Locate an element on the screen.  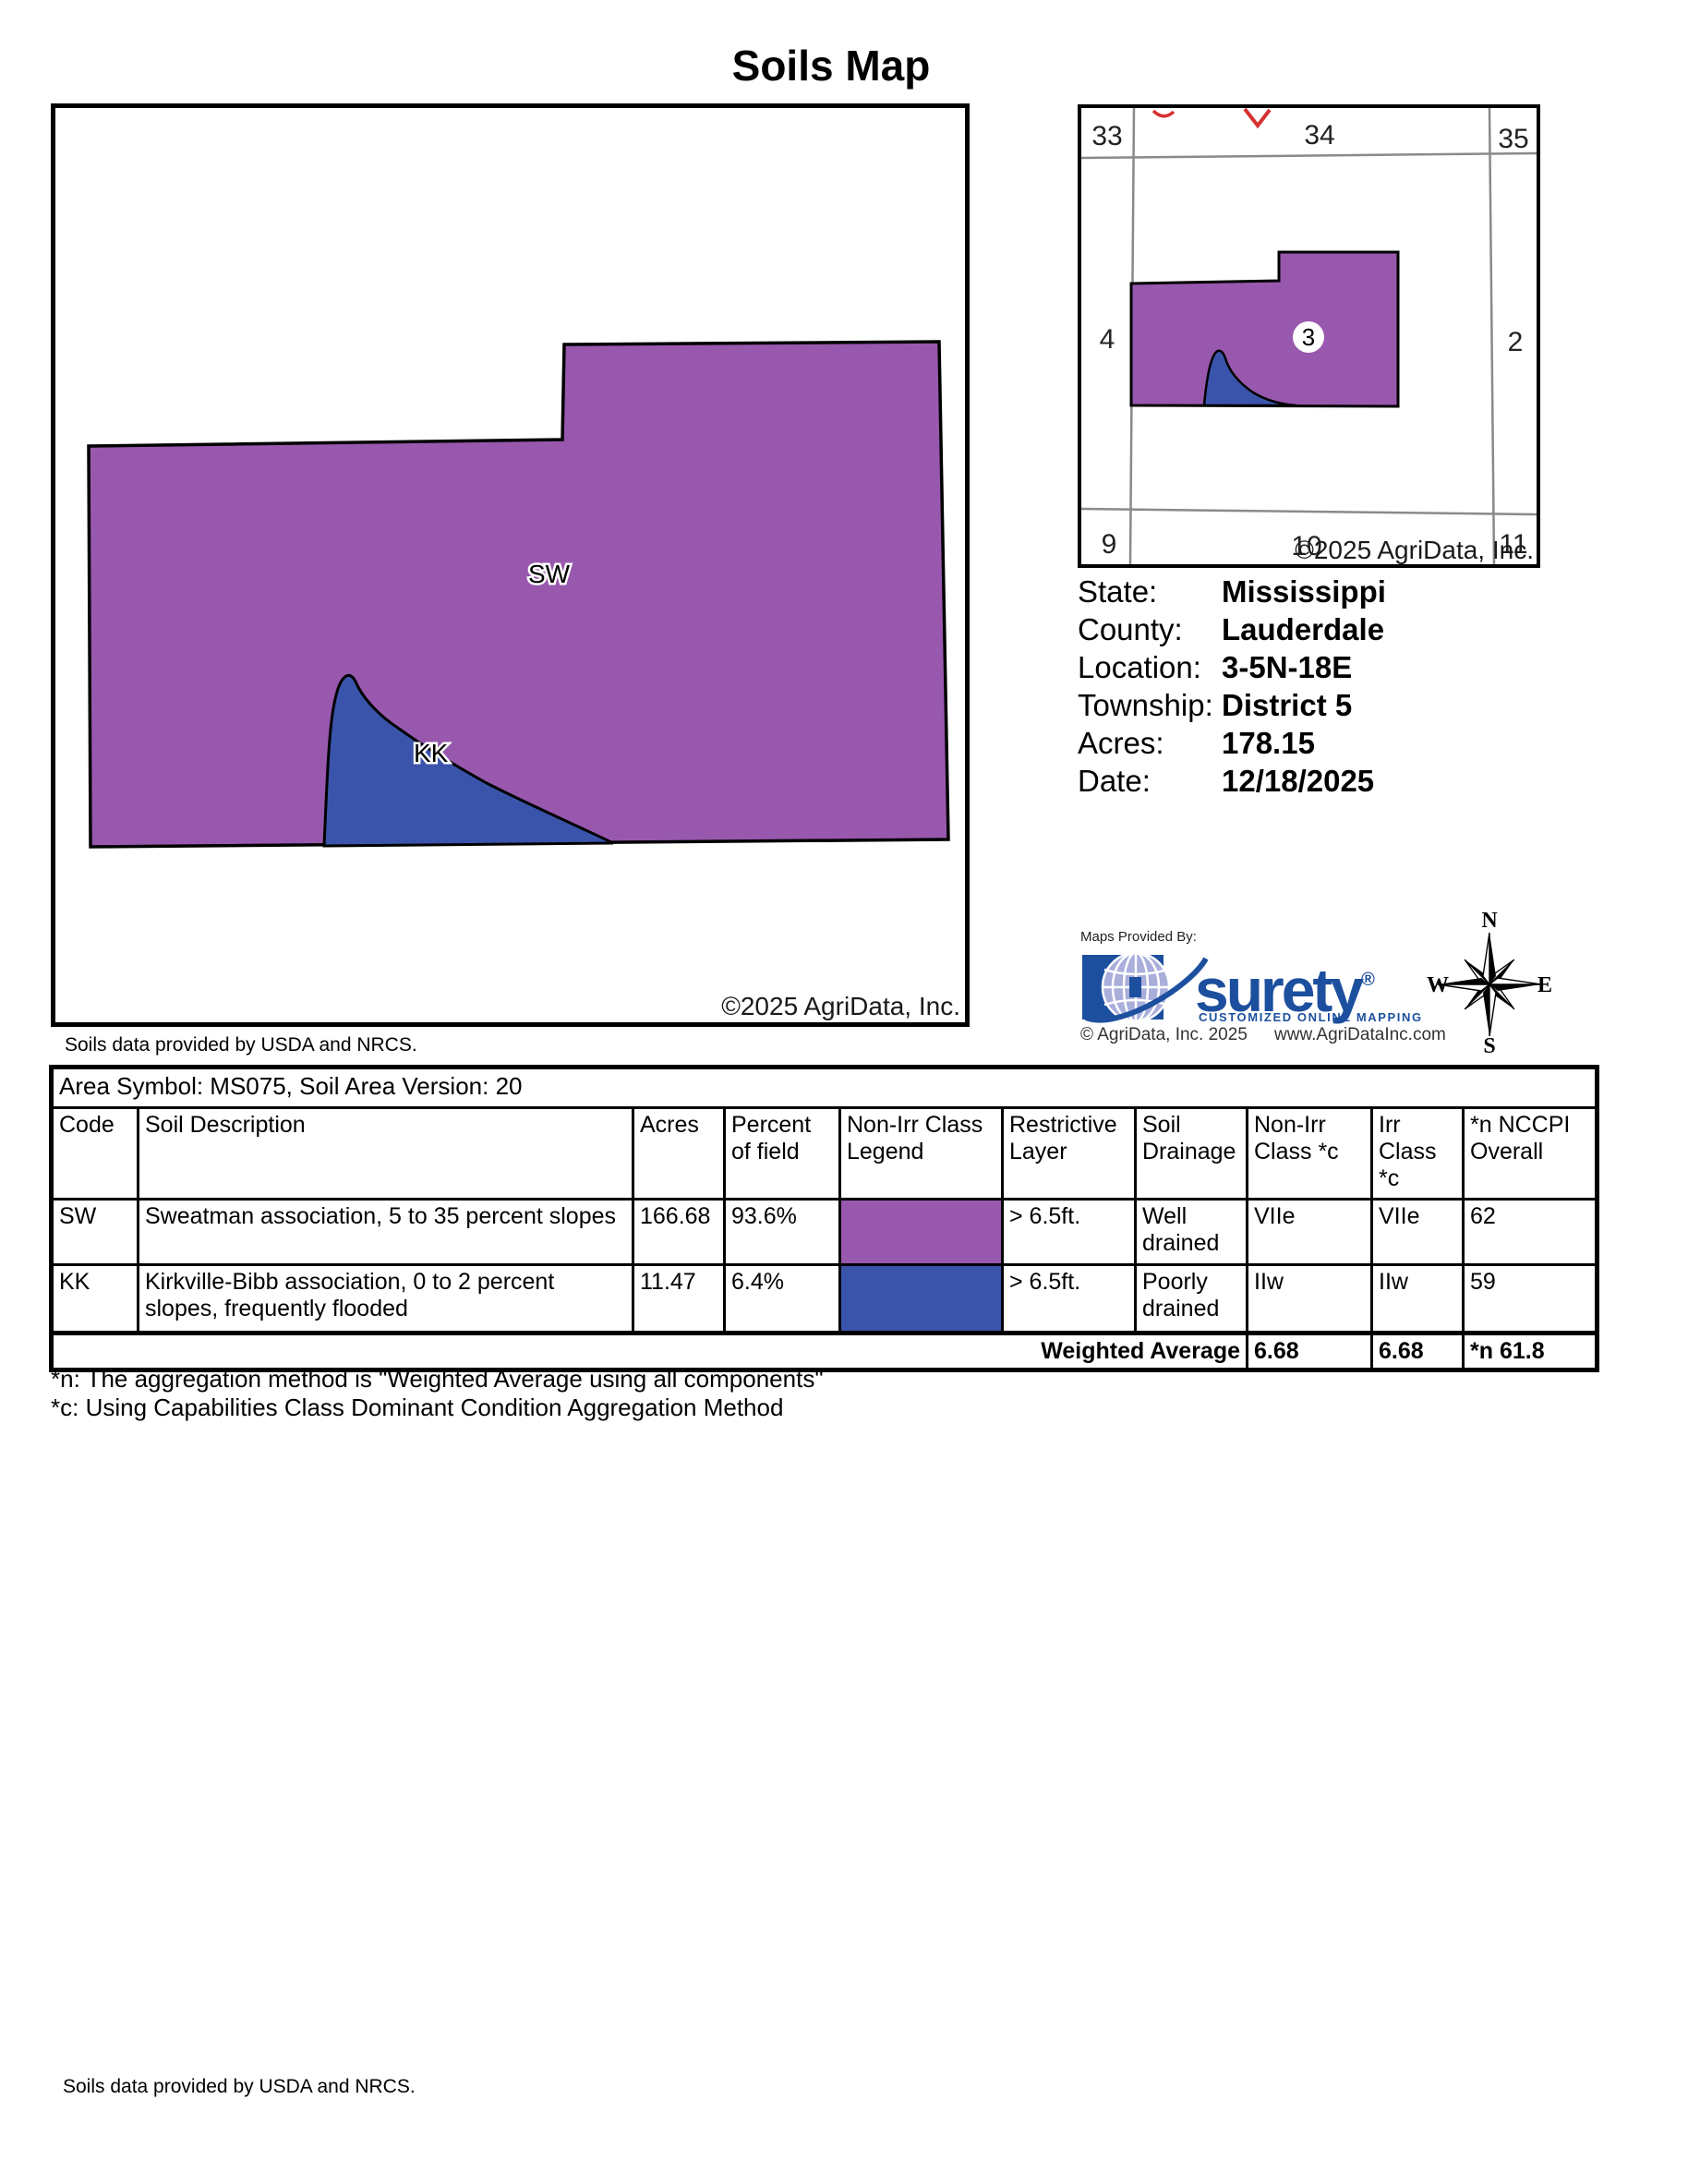
soil-area-sw-polygon is located at coordinates (518, 594).